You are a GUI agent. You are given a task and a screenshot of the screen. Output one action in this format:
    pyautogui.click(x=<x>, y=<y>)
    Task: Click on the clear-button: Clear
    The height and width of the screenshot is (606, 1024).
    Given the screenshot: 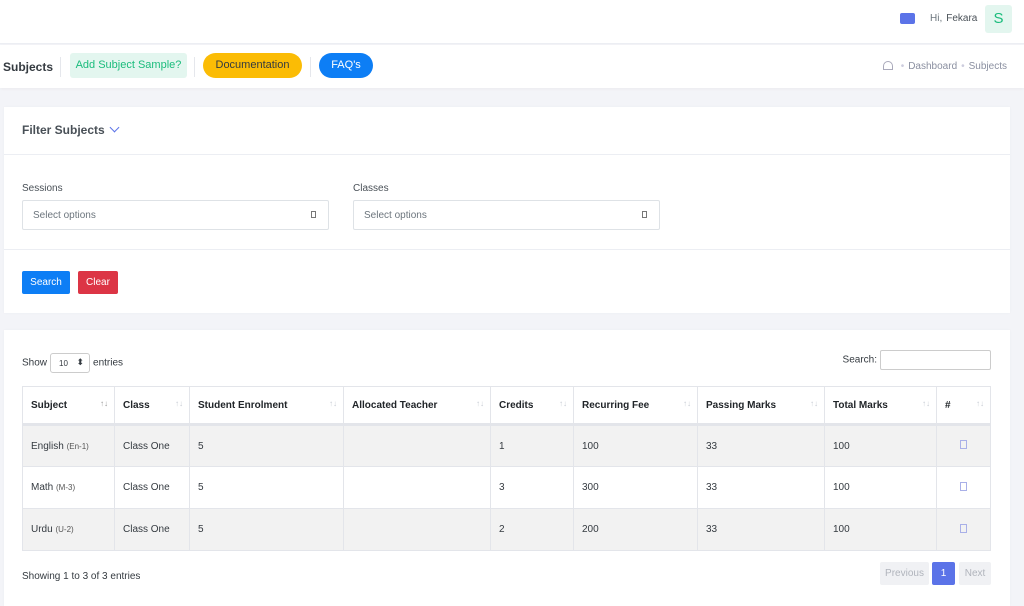 What is the action you would take?
    pyautogui.click(x=98, y=282)
    